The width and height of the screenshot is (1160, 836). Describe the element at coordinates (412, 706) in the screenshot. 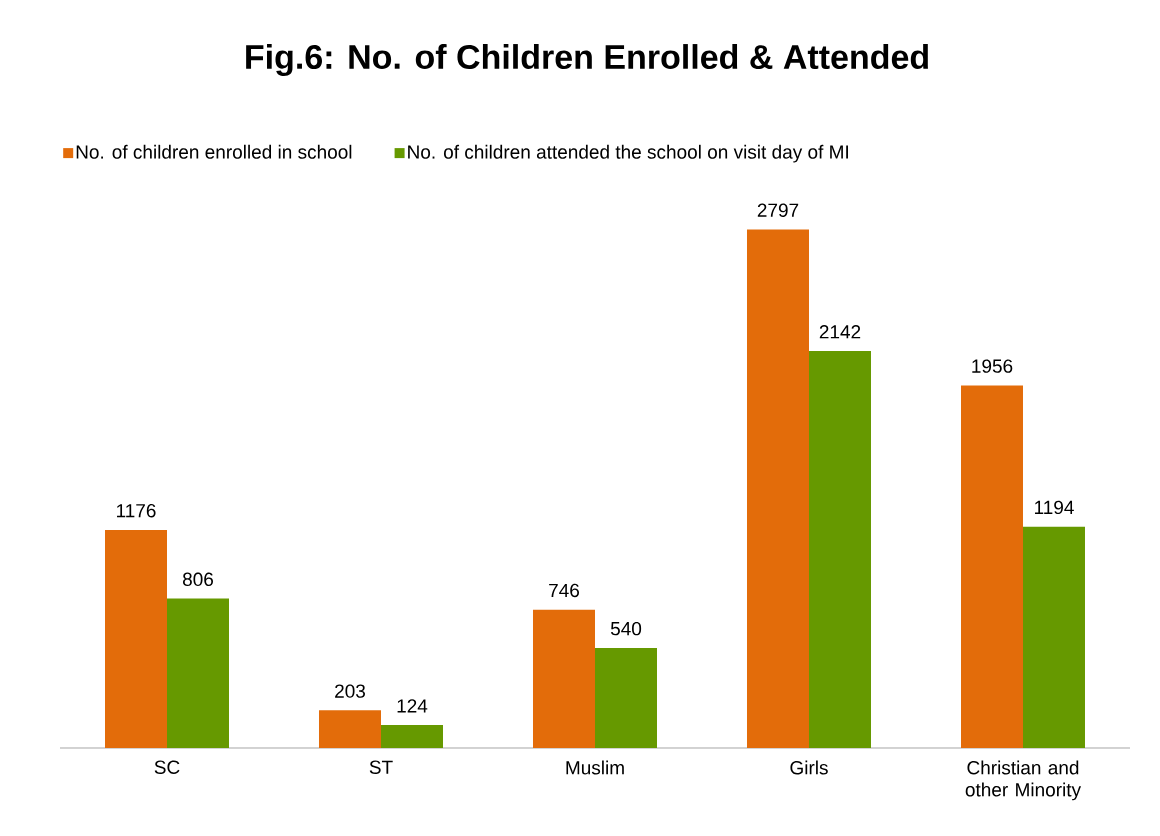

I see `data-label: 124` at that location.